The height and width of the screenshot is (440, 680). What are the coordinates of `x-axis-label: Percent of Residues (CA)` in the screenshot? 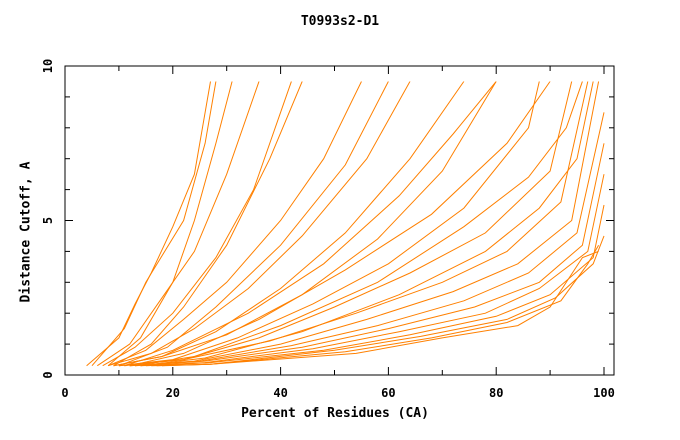 It's located at (335, 413).